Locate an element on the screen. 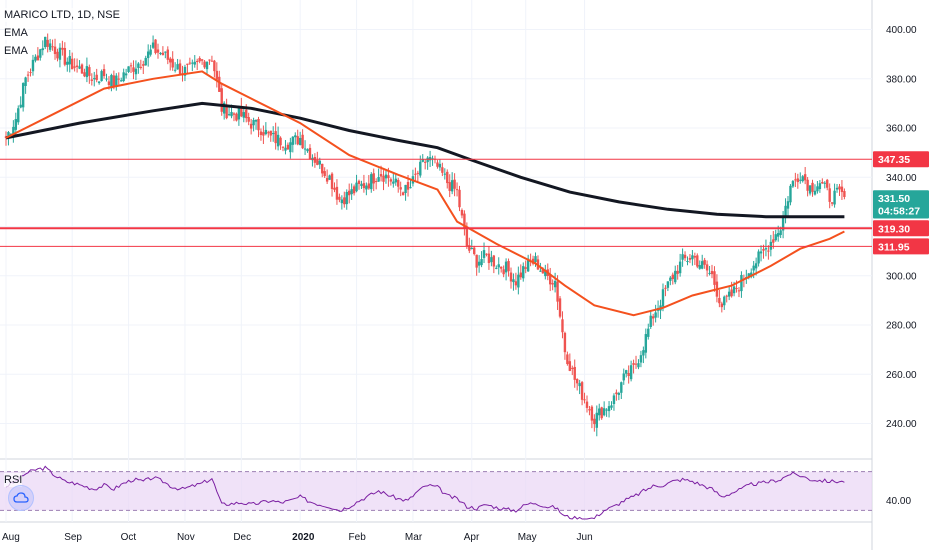 This screenshot has height=550, width=932. ema-legend-2: EMA is located at coordinates (16, 51).